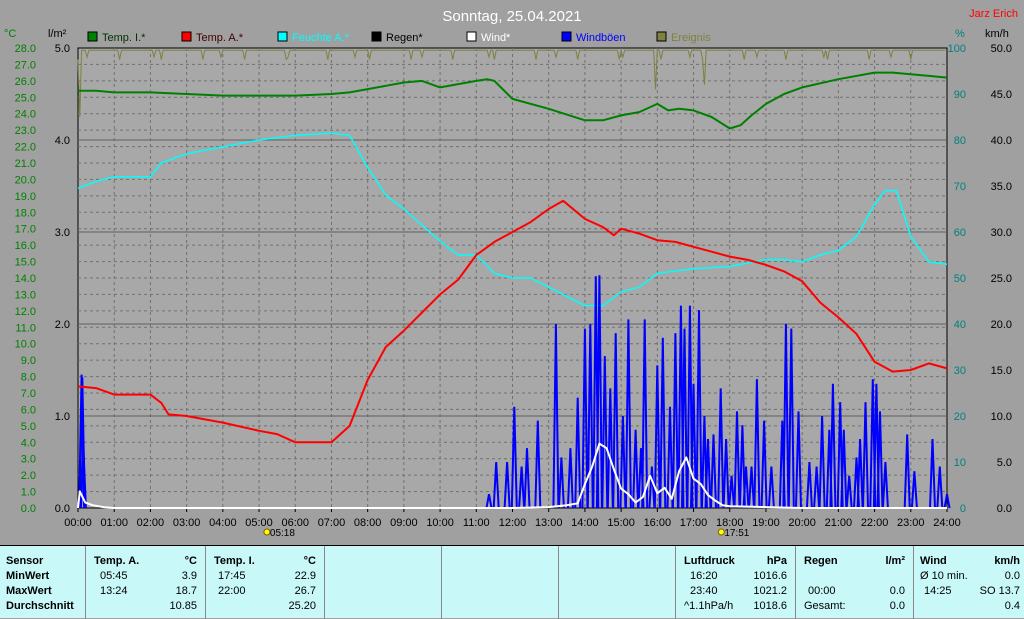  What do you see at coordinates (957, 49) in the screenshot?
I see `pct-tick-label: 100` at bounding box center [957, 49].